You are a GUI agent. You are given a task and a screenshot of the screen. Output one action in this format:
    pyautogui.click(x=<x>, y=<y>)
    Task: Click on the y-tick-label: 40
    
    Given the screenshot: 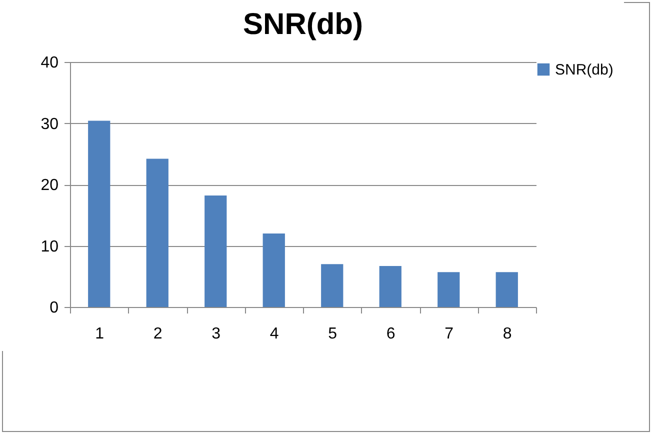 What is the action you would take?
    pyautogui.click(x=49, y=63)
    